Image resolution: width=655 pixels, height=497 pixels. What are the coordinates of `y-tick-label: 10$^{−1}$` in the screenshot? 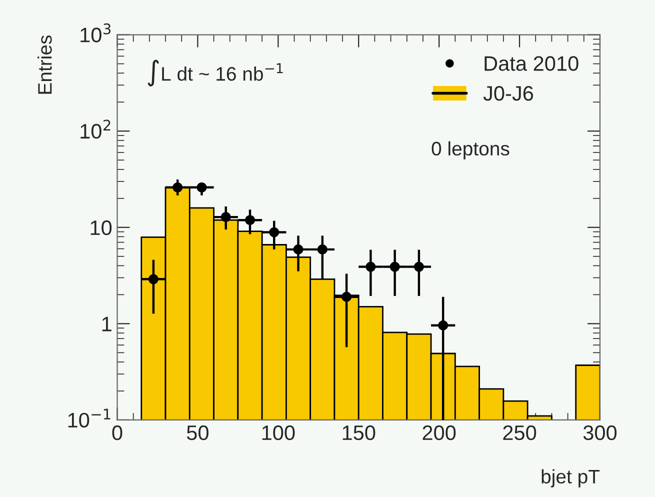 It's located at (89, 418).